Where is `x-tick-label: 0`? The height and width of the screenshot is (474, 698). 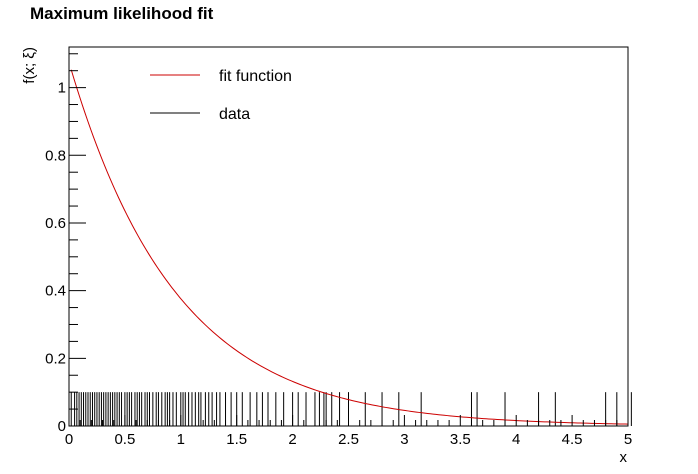
x-tick-label: 0 is located at coordinates (69, 439).